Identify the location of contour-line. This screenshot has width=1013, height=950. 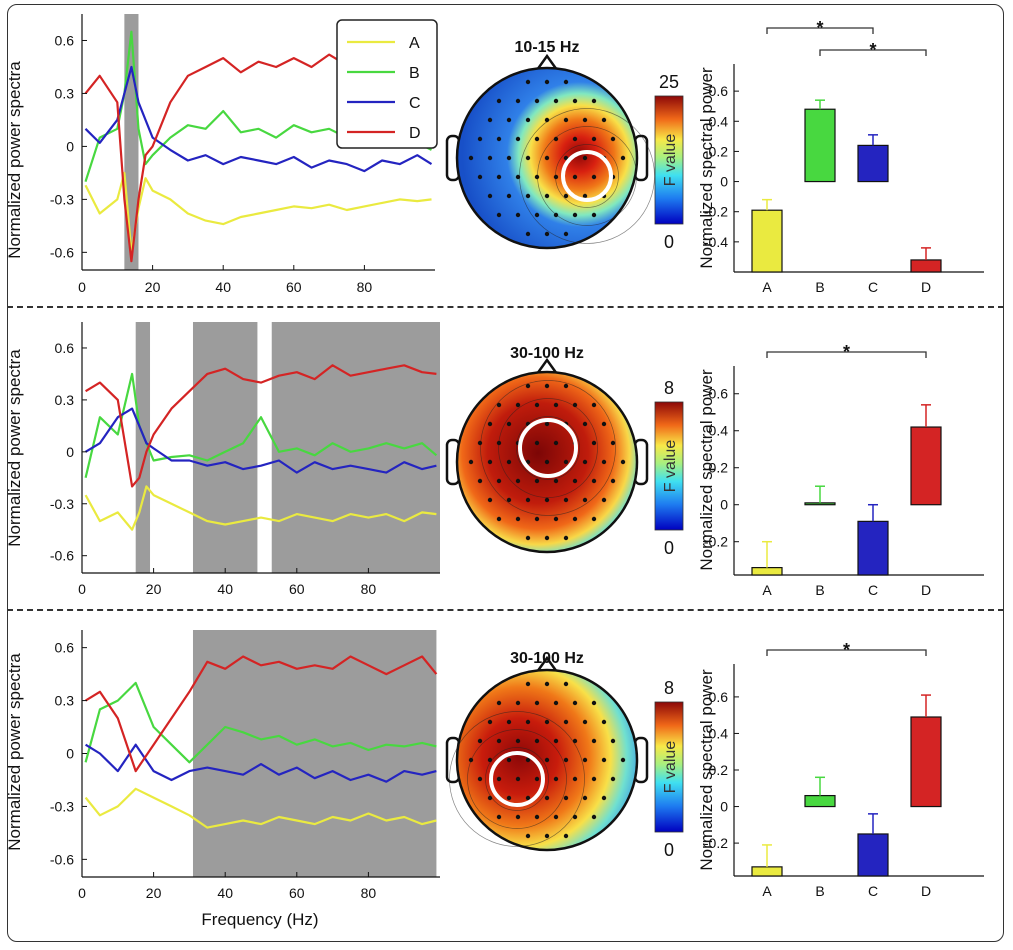
(517, 779).